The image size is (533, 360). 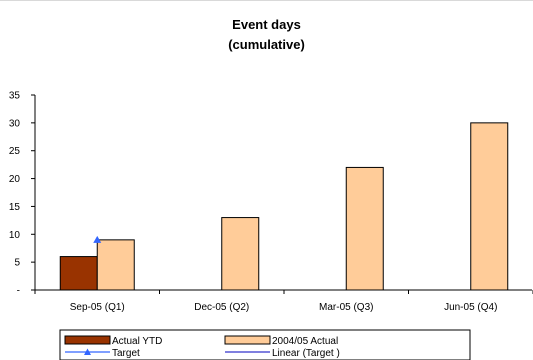 I want to click on legend-label: Linear (Target ), so click(x=306, y=353).